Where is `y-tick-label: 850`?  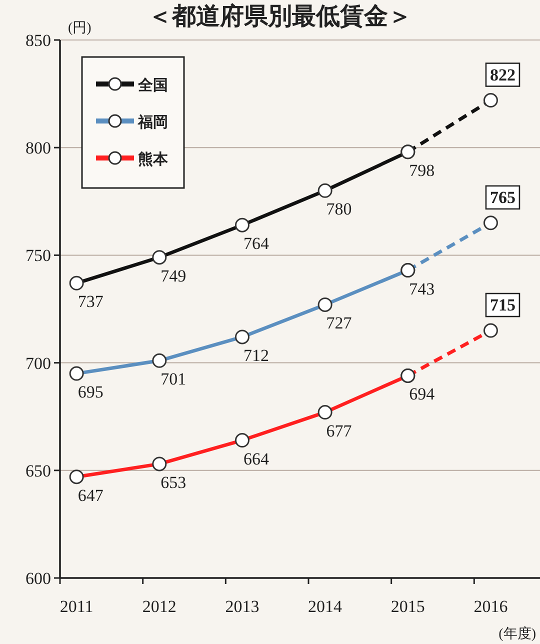 y-tick-label: 850 is located at coordinates (38, 40).